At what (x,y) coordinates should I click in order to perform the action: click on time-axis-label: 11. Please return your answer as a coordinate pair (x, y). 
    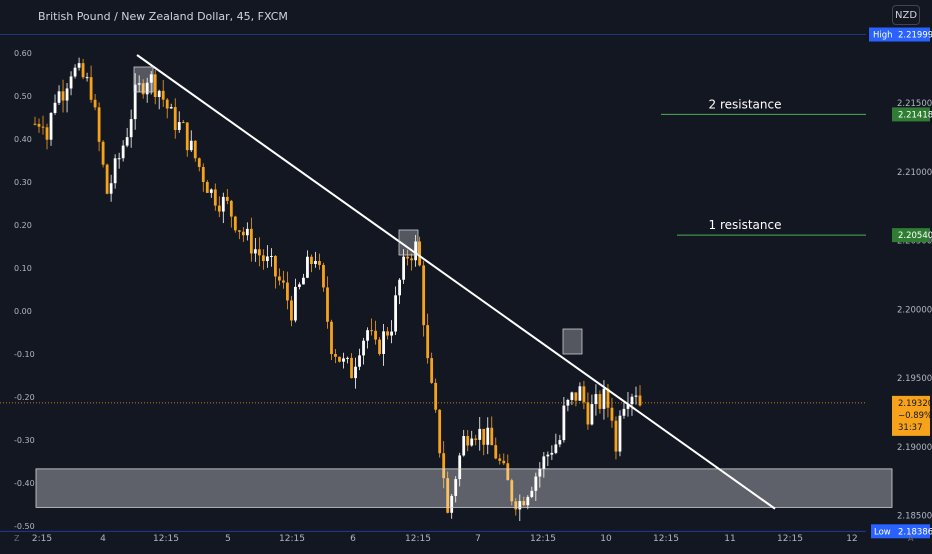
    Looking at the image, I should click on (729, 539).